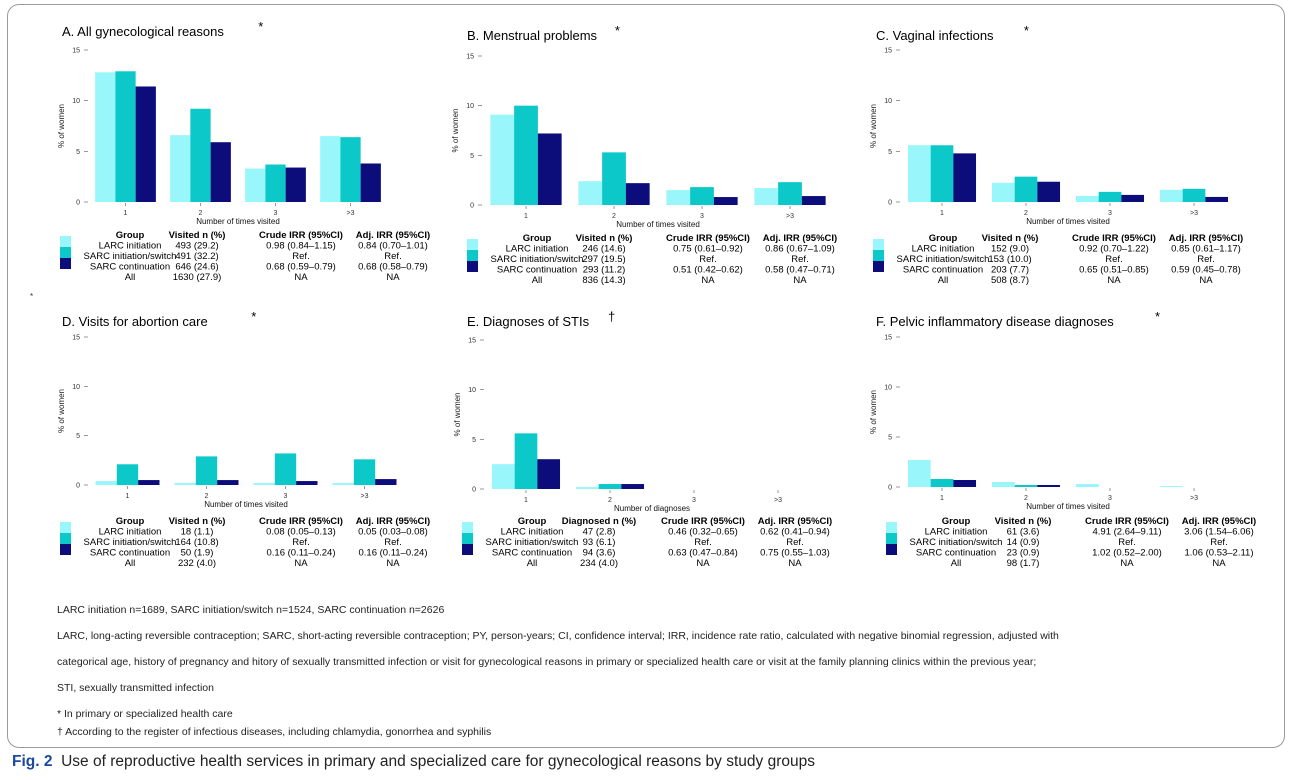 This screenshot has height=780, width=1292. Describe the element at coordinates (532, 542) in the screenshot. I see `table-cell: SARC initiation/switch` at that location.